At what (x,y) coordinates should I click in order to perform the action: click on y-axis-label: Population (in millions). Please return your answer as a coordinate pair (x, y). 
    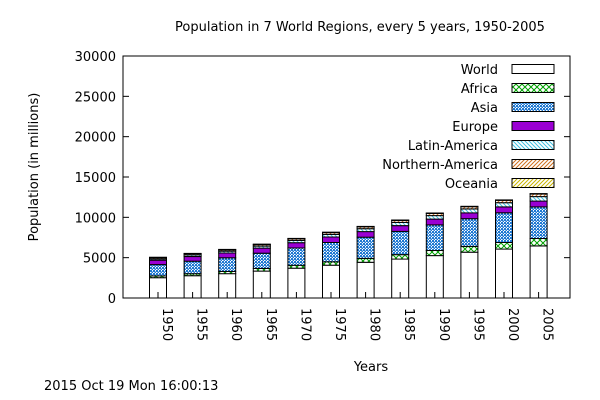
    Looking at the image, I should click on (34, 167).